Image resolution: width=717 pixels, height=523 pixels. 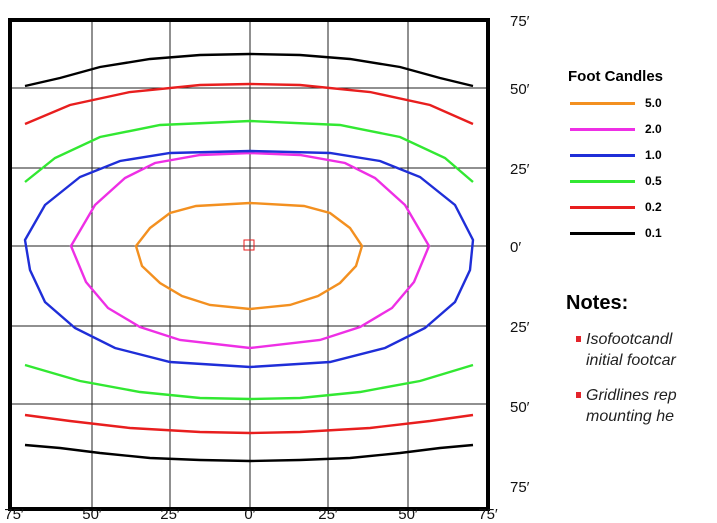 What do you see at coordinates (642, 129) in the screenshot?
I see `legend-item: 2.0` at bounding box center [642, 129].